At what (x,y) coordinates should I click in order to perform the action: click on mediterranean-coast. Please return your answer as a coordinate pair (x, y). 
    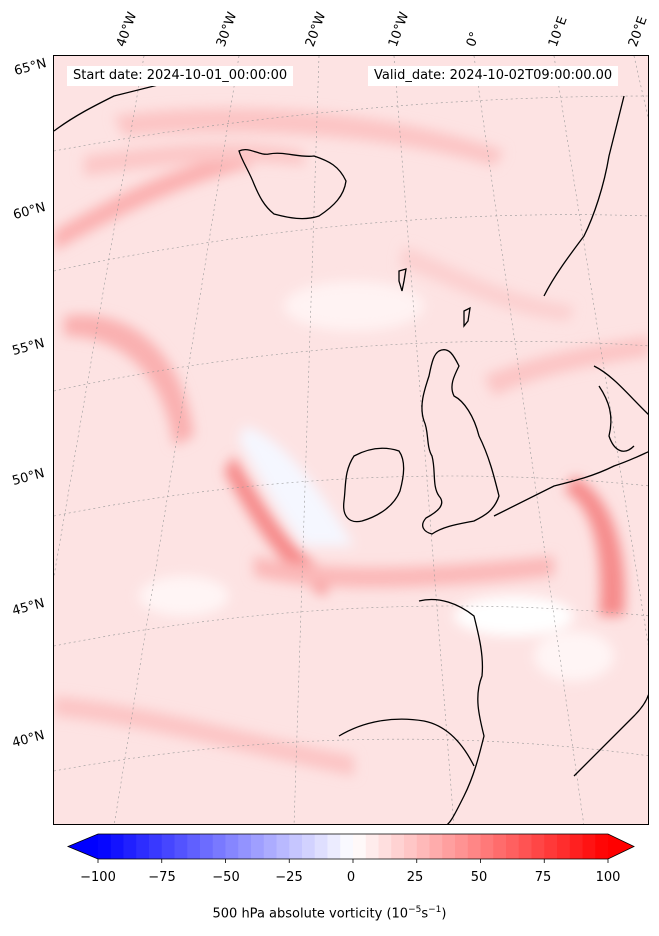
    Looking at the image, I should click on (610, 735).